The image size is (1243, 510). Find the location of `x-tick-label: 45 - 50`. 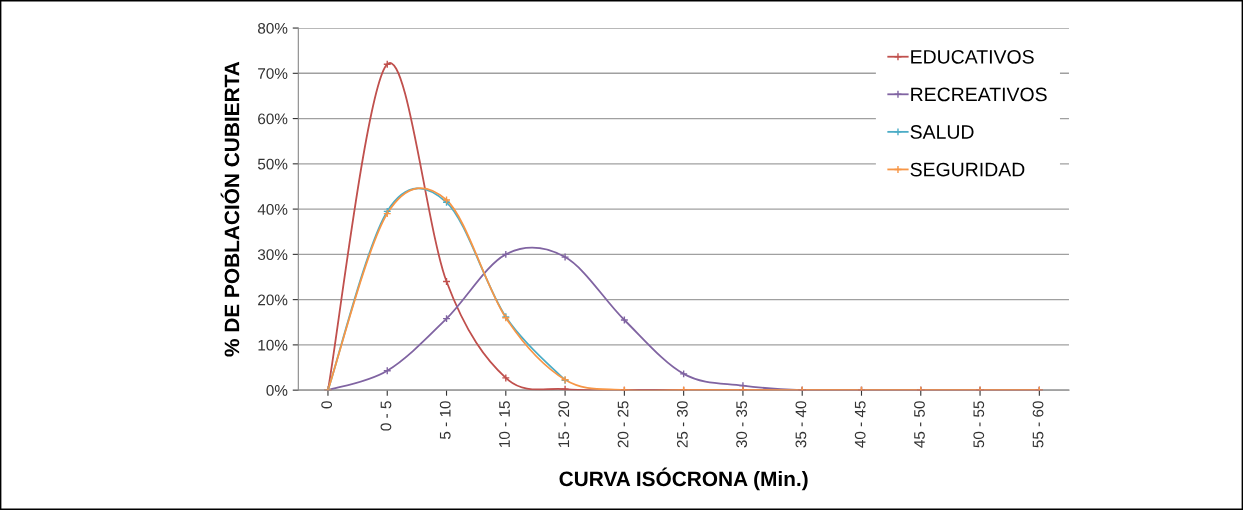

x-tick-label: 45 - 50 is located at coordinates (919, 424).